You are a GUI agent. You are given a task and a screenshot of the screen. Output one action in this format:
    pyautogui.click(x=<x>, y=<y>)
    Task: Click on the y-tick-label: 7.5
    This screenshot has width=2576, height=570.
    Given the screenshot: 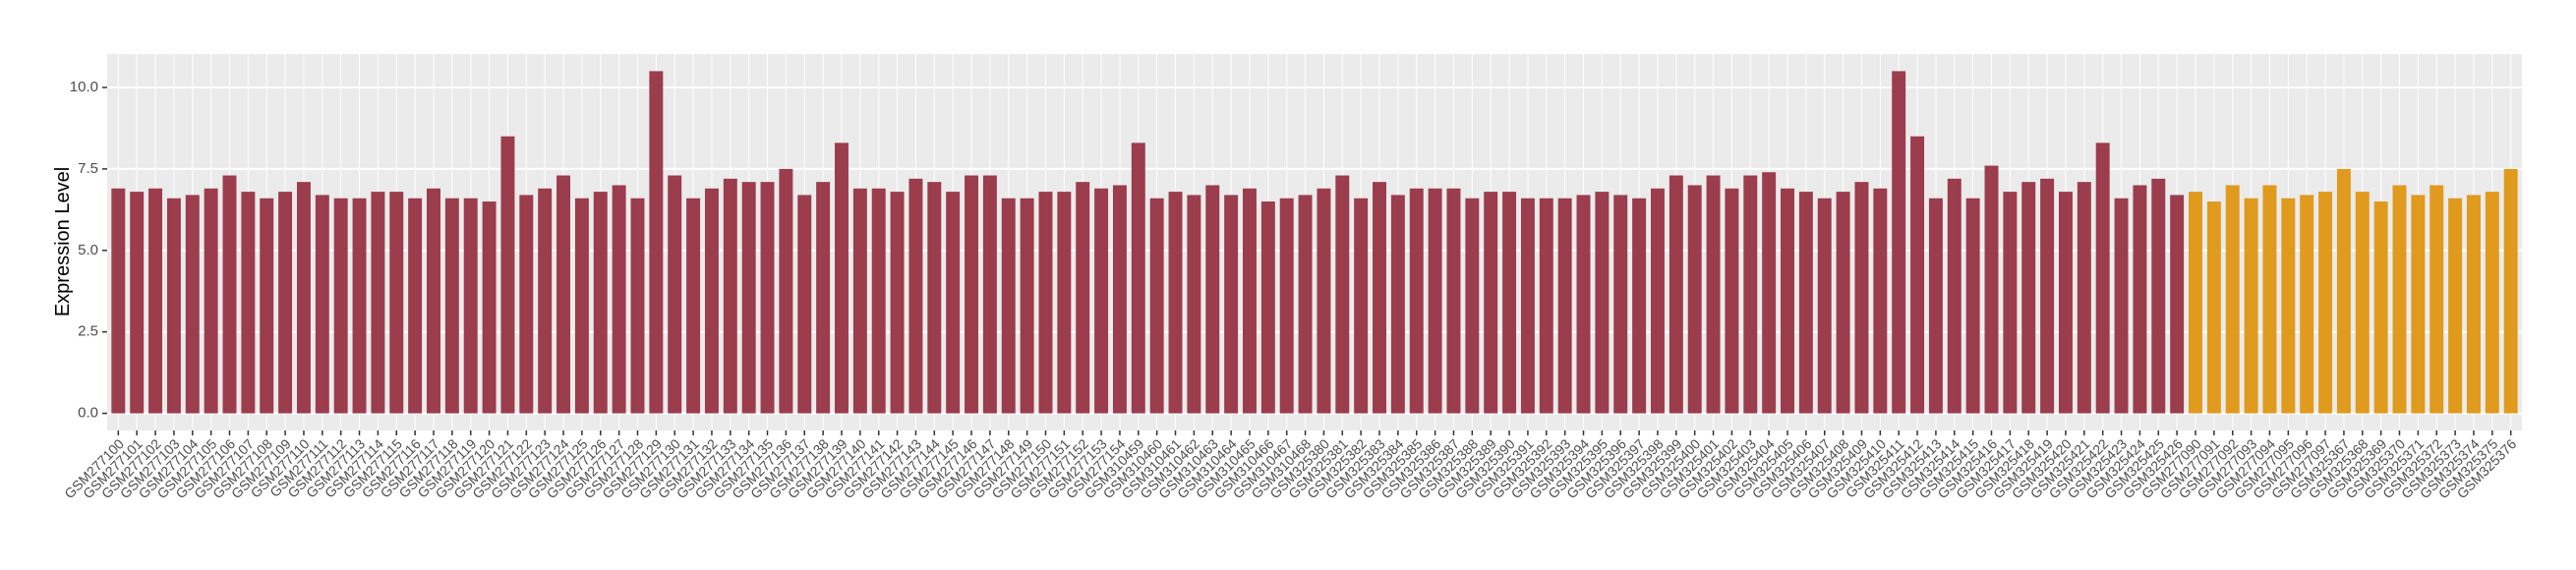 What is the action you would take?
    pyautogui.click(x=88, y=168)
    